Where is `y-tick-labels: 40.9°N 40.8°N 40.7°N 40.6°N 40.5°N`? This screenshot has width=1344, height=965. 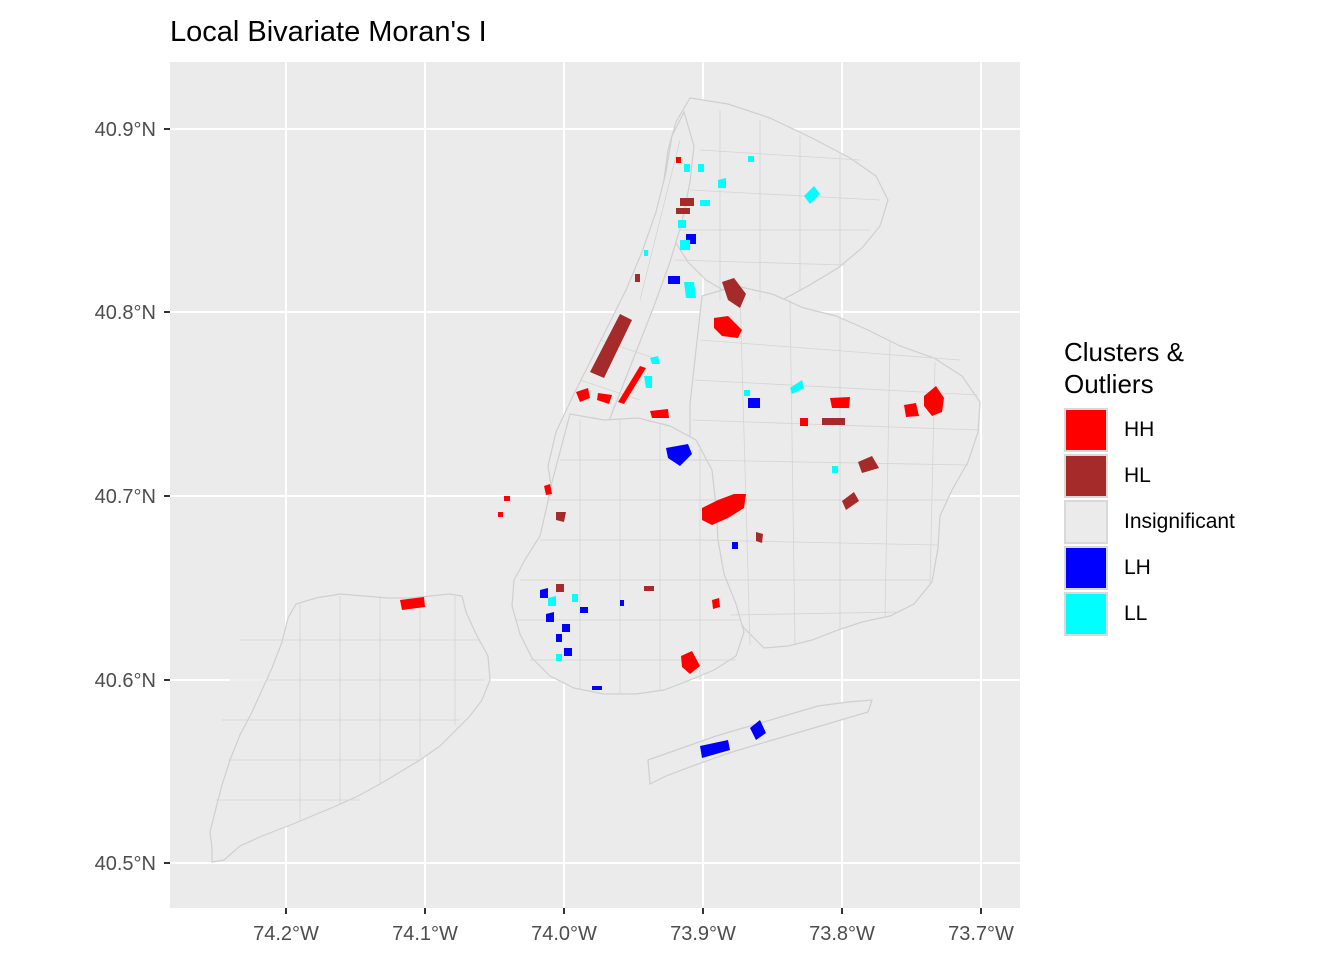 y-tick-labels: 40.9°N 40.8°N 40.7°N 40.6°N 40.5°N is located at coordinates (125, 497).